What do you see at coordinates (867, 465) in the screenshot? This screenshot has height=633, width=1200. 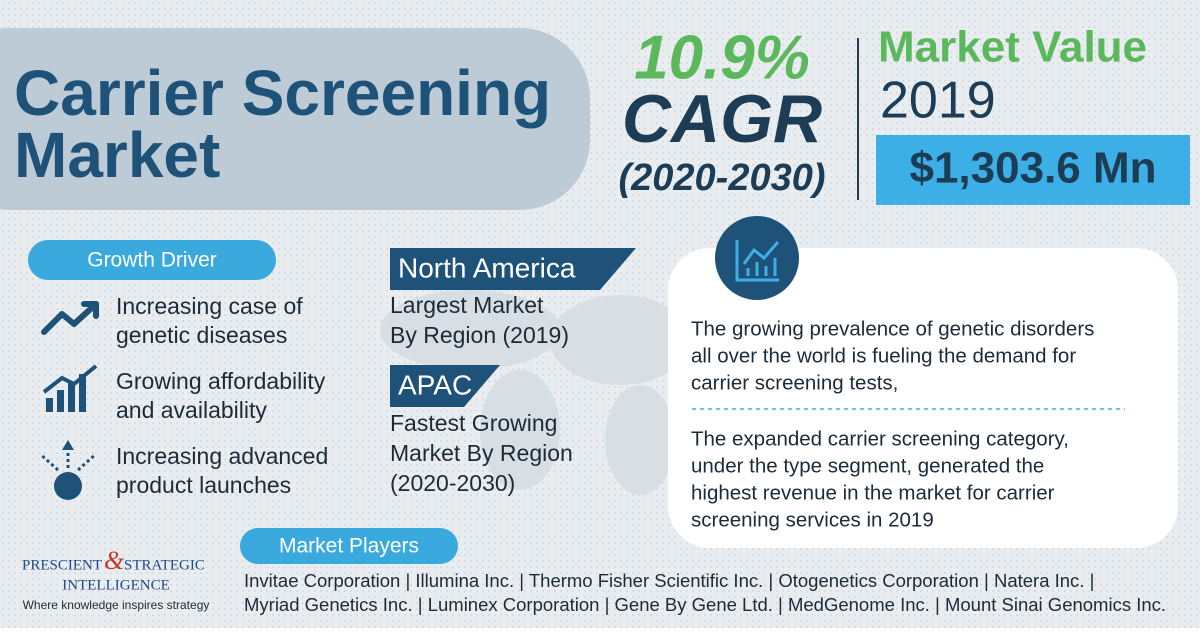 I see `insight-text: under the type segment, generated the` at bounding box center [867, 465].